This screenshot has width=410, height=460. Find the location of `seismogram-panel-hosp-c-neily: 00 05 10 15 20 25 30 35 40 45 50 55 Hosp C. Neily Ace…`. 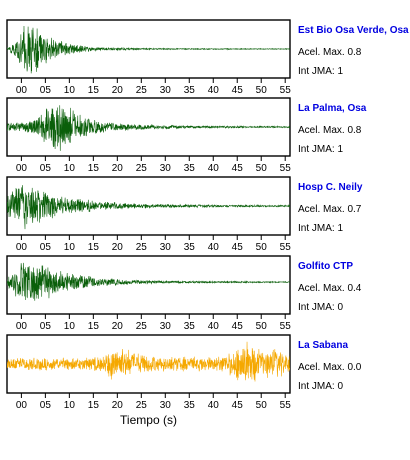

seismogram-panel-hosp-c-neily: 00 05 10 15 20 25 30 35 40 45 50 55 Hosp C. Neily Ace… is located at coordinates (184, 214).